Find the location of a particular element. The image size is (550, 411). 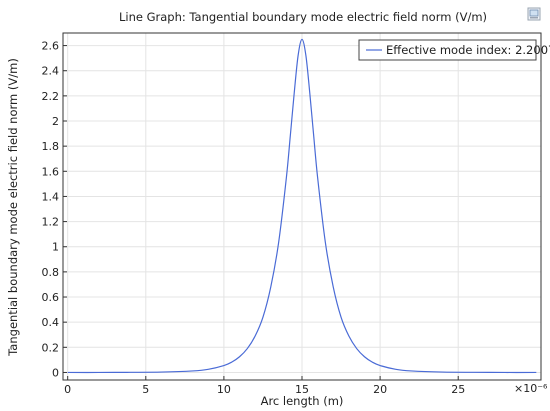

y-tick-label: 0 is located at coordinates (55, 372).